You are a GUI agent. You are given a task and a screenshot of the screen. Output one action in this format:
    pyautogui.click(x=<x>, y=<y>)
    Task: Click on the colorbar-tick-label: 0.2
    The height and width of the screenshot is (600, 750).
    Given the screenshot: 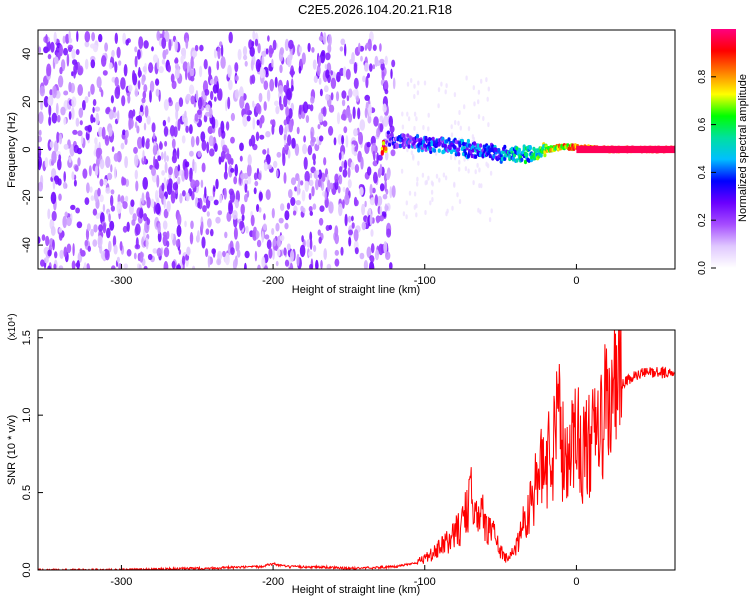 What is the action you would take?
    pyautogui.click(x=702, y=220)
    